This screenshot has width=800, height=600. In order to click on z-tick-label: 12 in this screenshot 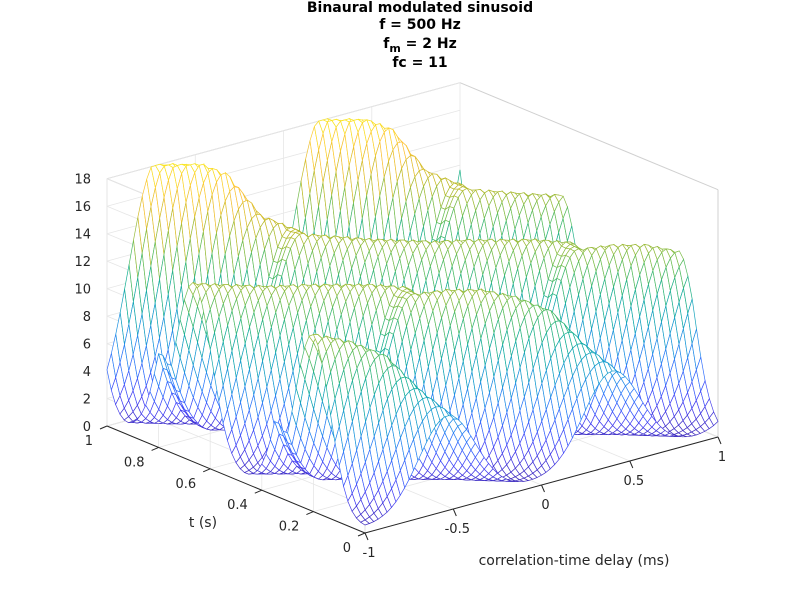, I will do `click(82, 262)`.